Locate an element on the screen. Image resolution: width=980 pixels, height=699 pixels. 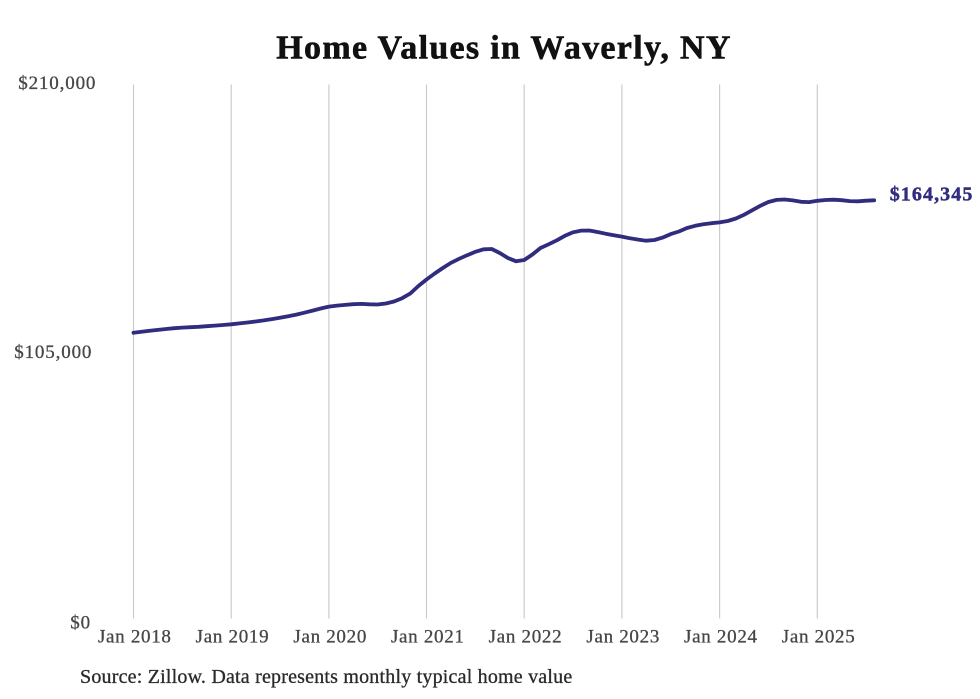
svg-text: $105,000 is located at coordinates (53, 352).